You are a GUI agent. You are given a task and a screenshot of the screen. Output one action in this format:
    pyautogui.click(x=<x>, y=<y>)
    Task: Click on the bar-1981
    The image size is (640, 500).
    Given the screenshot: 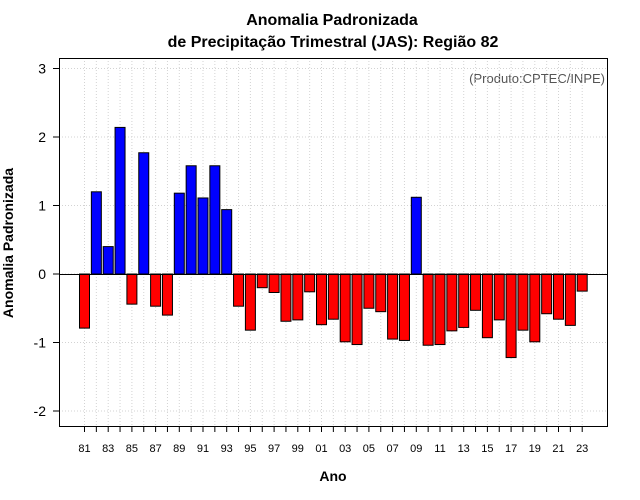 What is the action you would take?
    pyautogui.click(x=84, y=301)
    